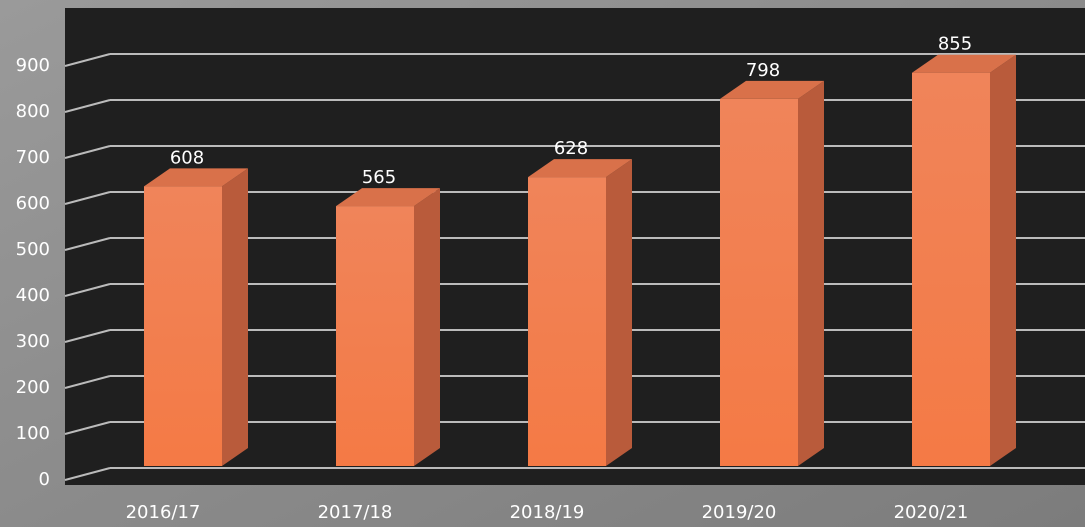  I want to click on x-tick-label: 2019/20, so click(739, 512).